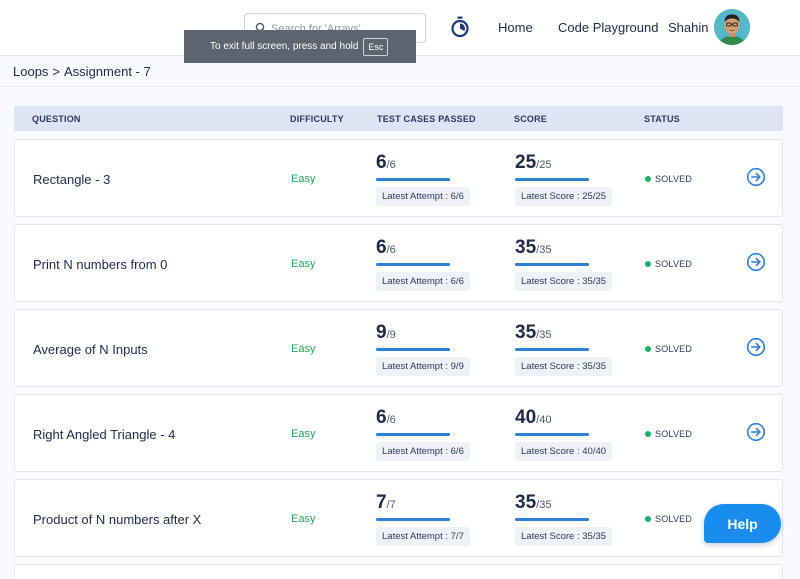  I want to click on header-score: SCORE, so click(531, 119).